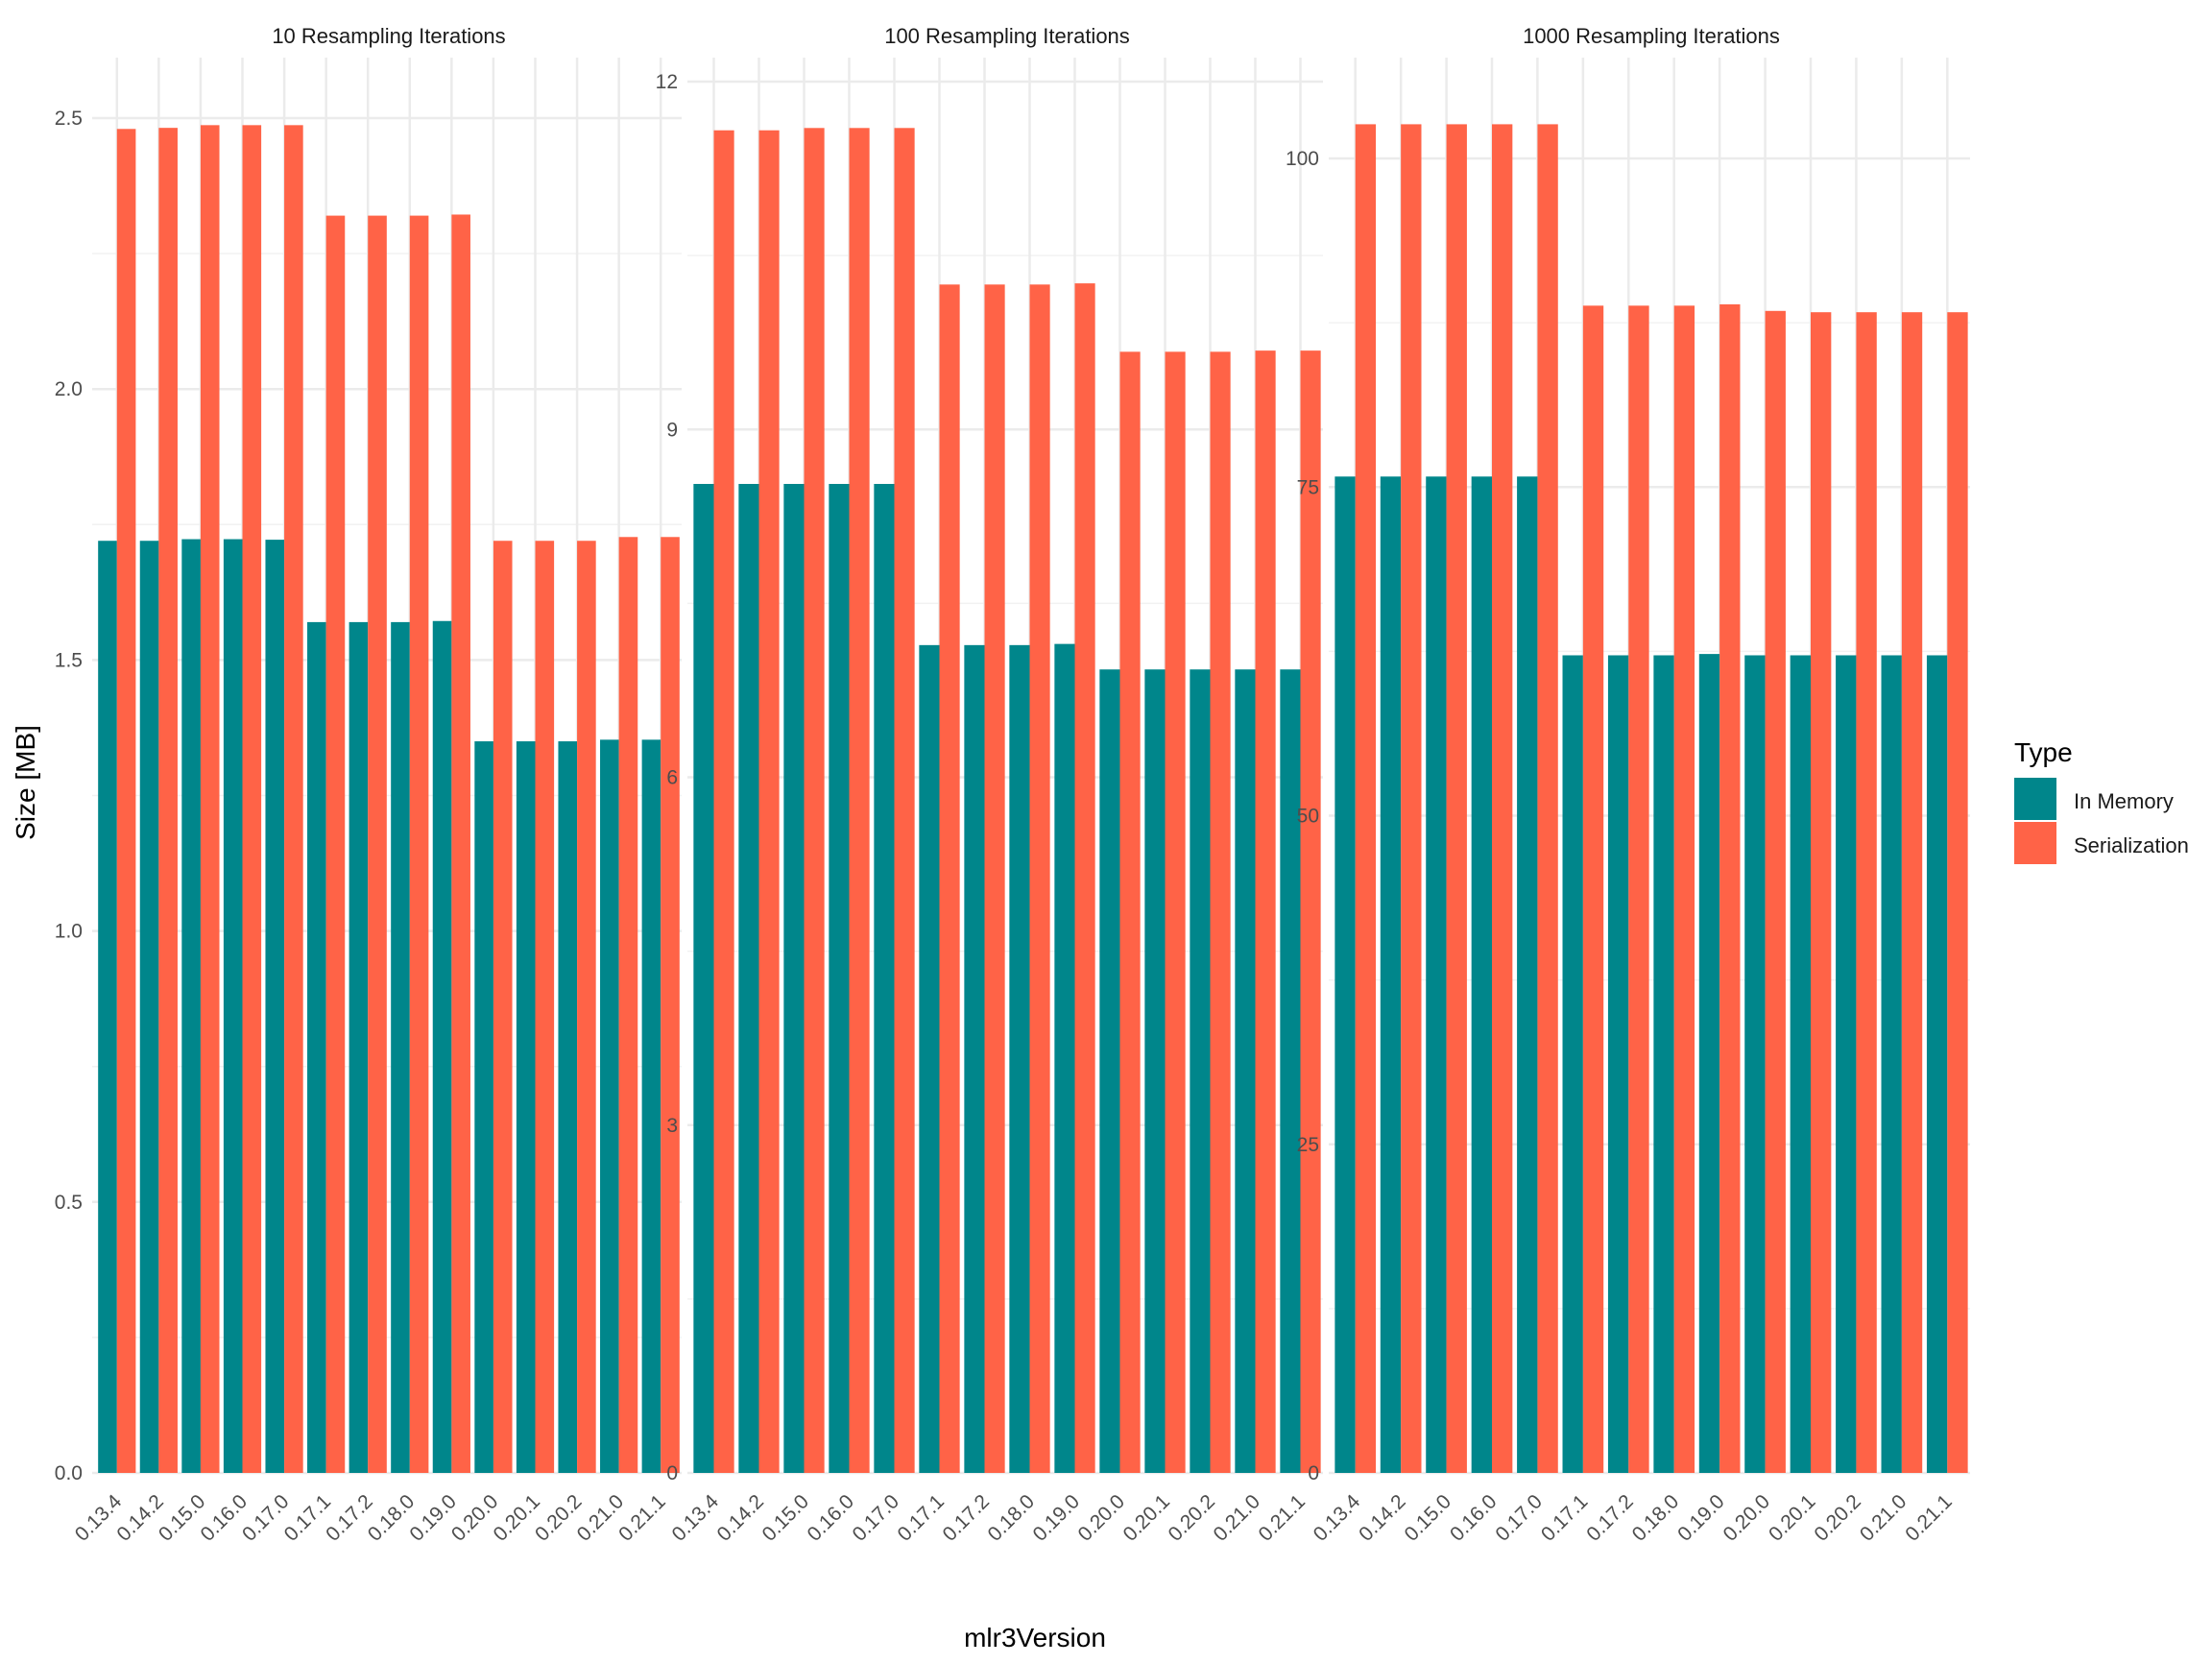 The height and width of the screenshot is (1664, 2212). What do you see at coordinates (388, 36) in the screenshot?
I see `facet-title: 10 Resampling Iterations` at bounding box center [388, 36].